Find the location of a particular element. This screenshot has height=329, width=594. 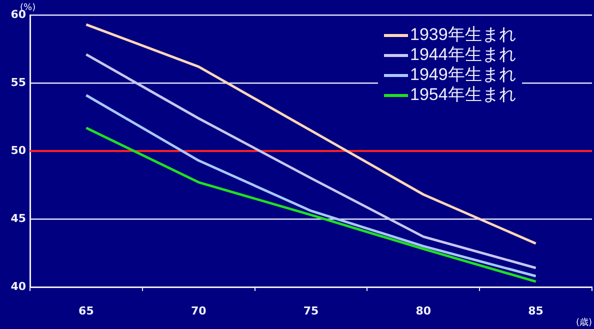

x-tick-label: 75 is located at coordinates (311, 311).